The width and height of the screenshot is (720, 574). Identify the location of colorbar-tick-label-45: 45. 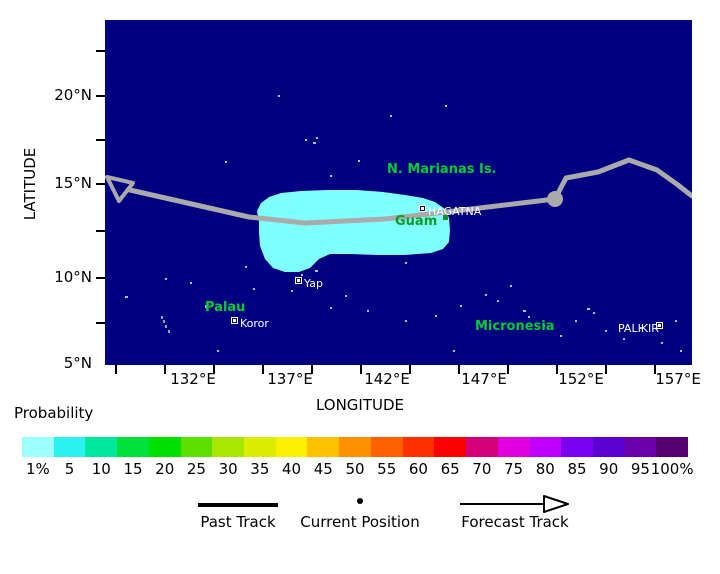
(323, 469).